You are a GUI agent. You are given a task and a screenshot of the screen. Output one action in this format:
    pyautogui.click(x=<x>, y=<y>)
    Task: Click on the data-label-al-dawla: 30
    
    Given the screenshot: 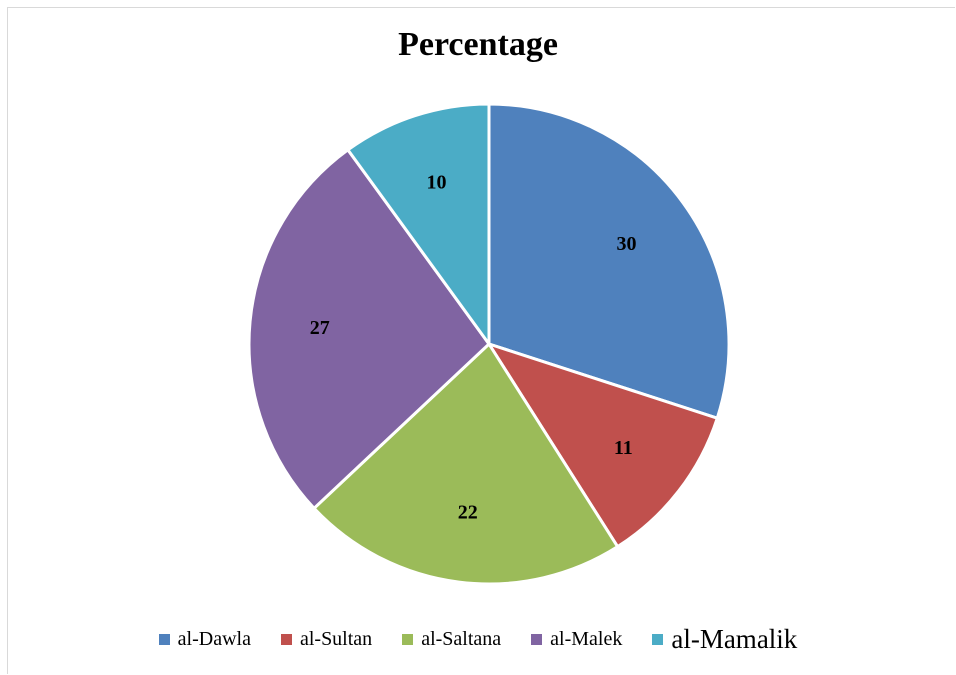 What is the action you would take?
    pyautogui.click(x=627, y=244)
    